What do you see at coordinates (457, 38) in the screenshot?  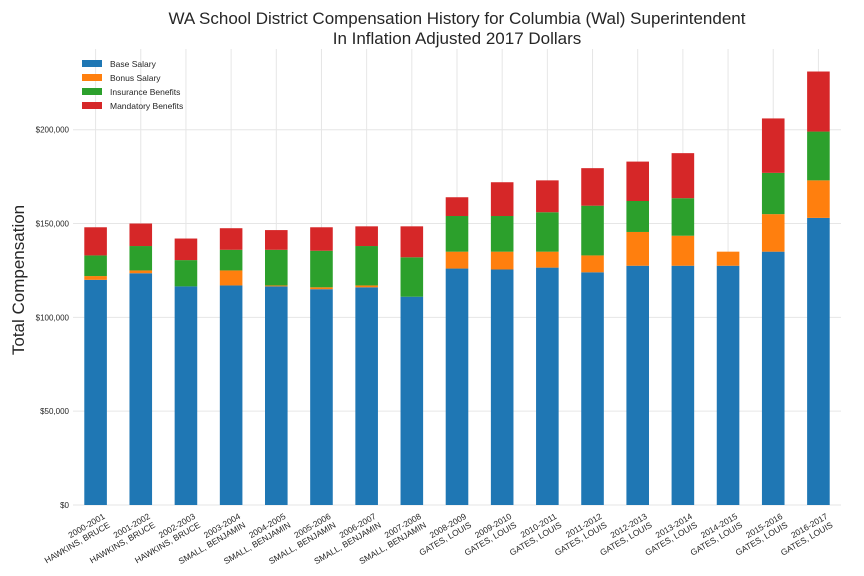 I see `chart-title-line2: In Inflation Adjusted 2017 Dollars` at bounding box center [457, 38].